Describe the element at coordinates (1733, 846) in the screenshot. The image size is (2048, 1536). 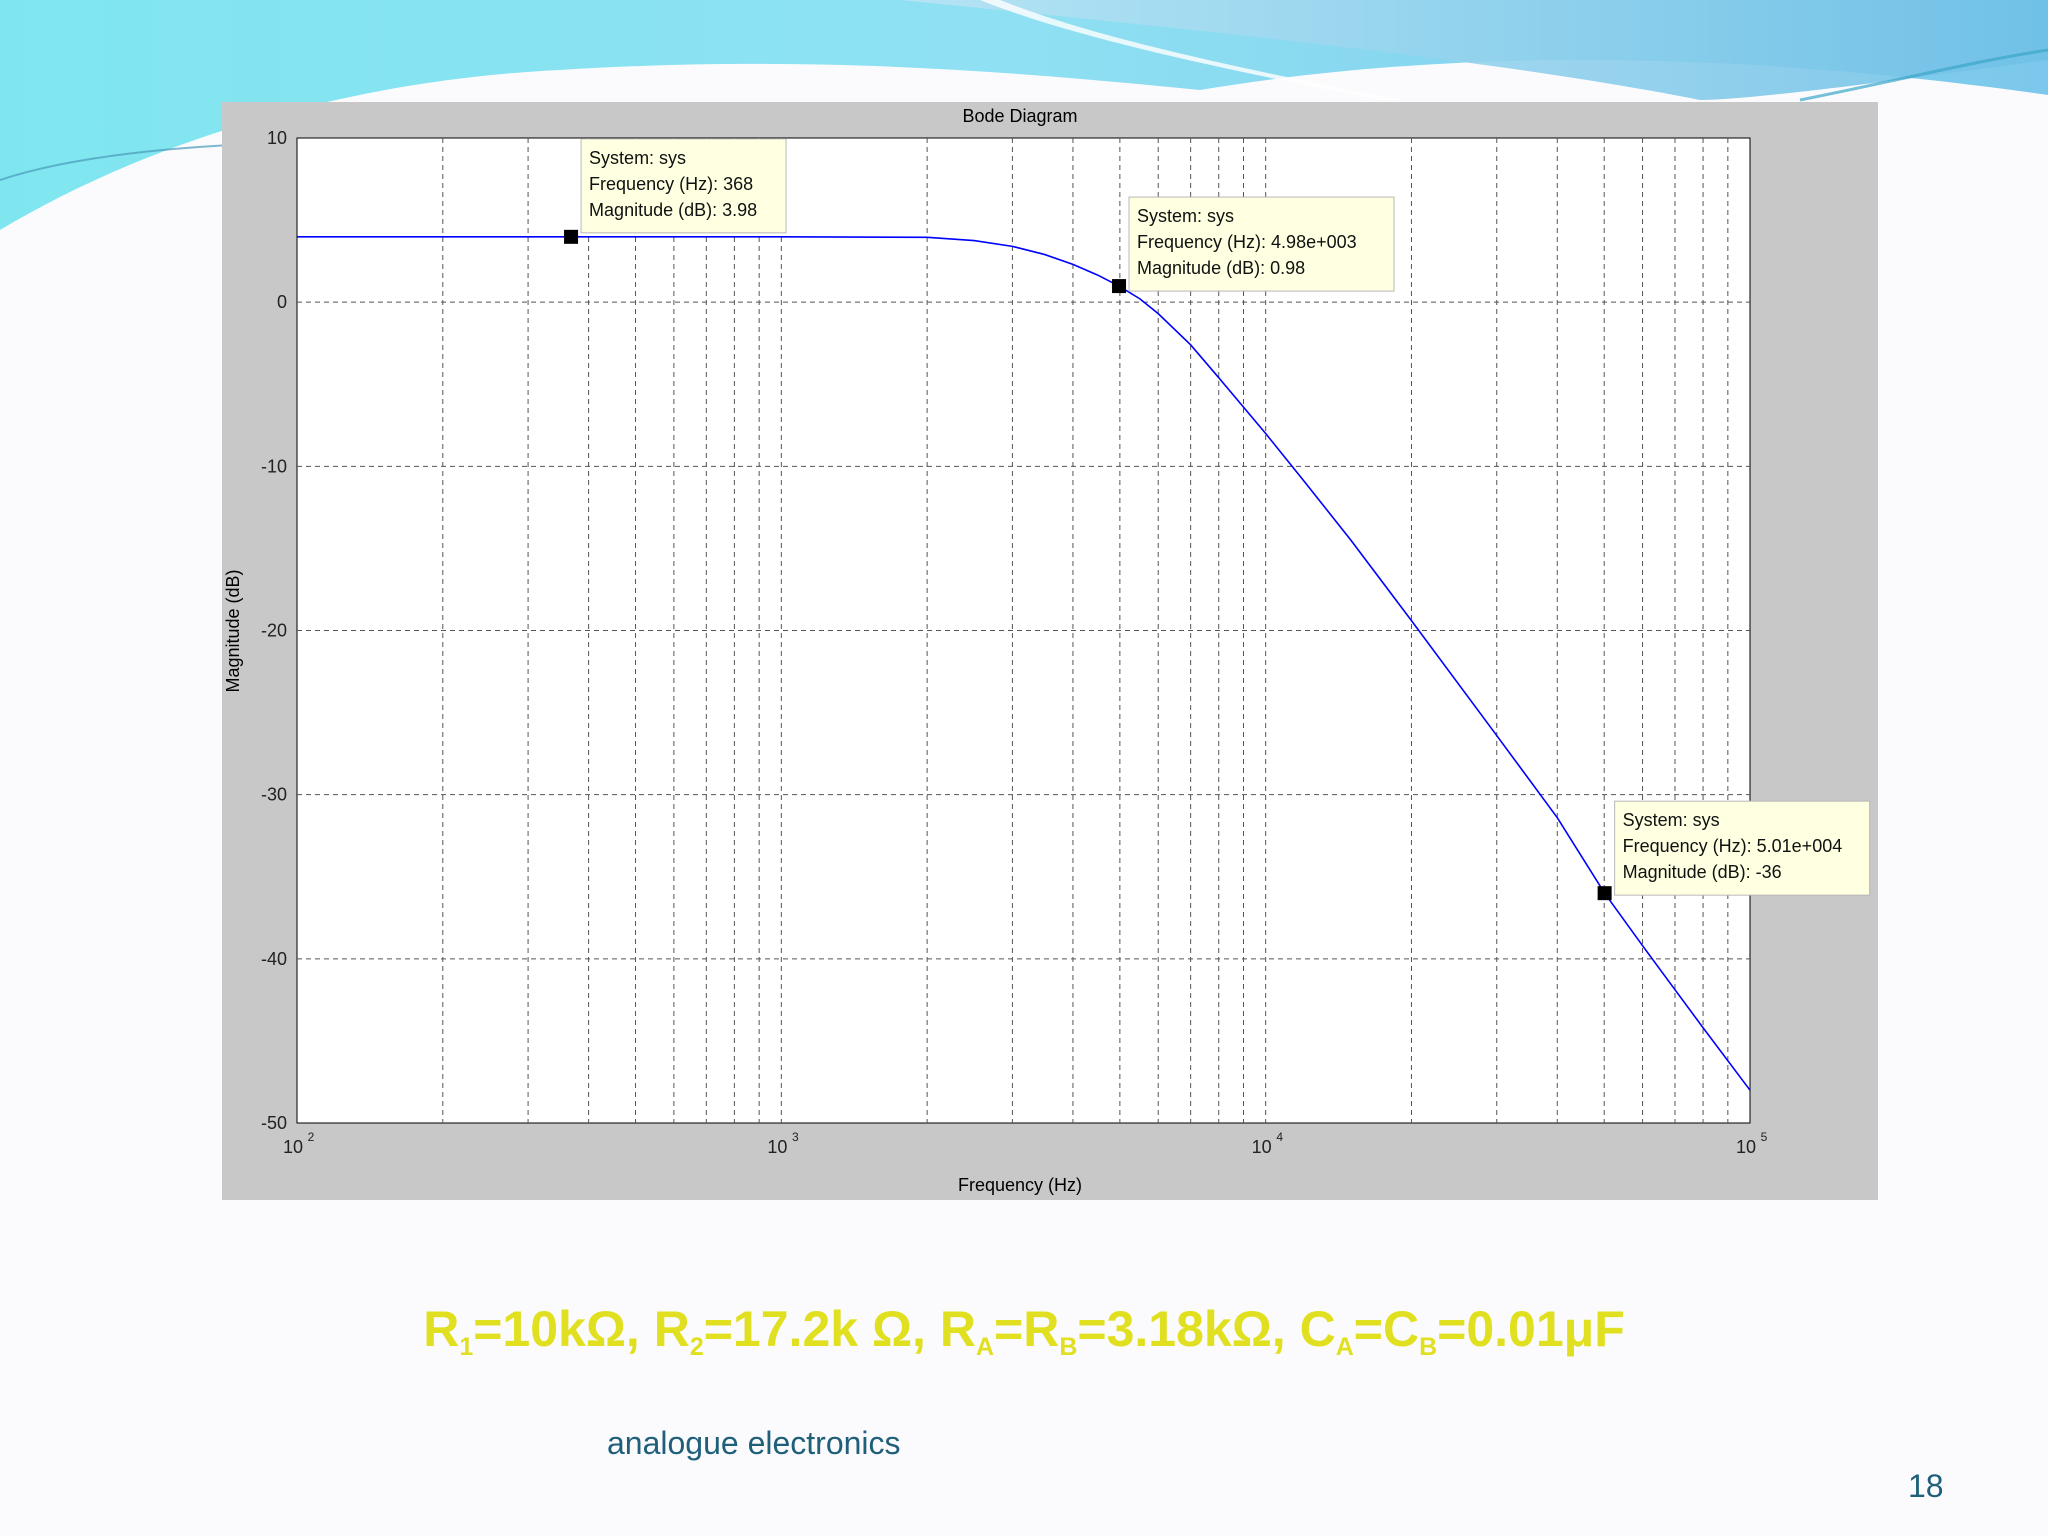
I see `datatip-text: Frequency (Hz): 5.01e+004` at that location.